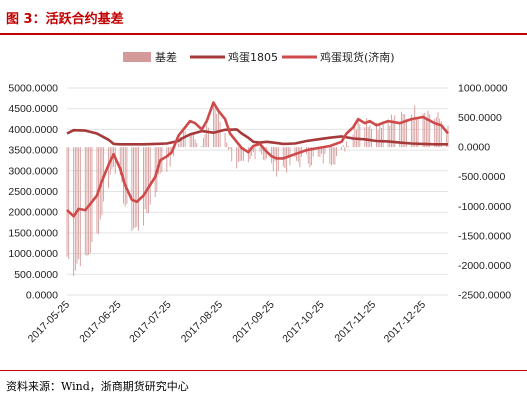  Describe the element at coordinates (484, 296) in the screenshot. I see `y-right-tick-label: -2500.0000` at that location.